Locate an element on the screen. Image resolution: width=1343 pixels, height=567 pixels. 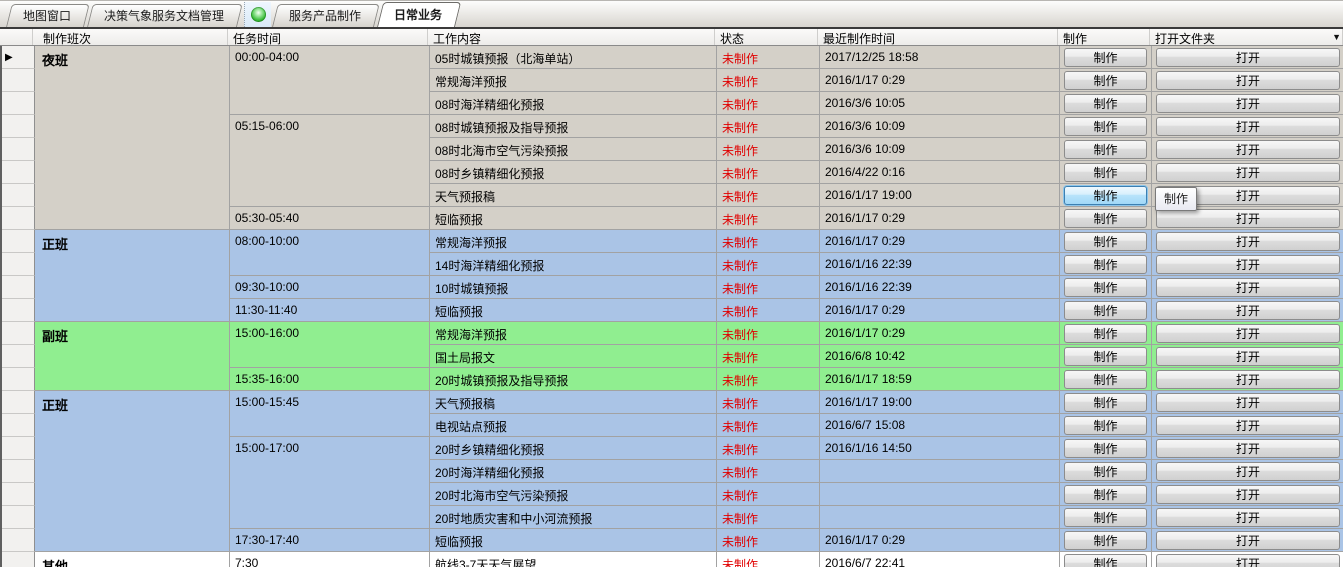
task-last-time-cell: 2016/6/8 10:42 is located at coordinates (940, 356).